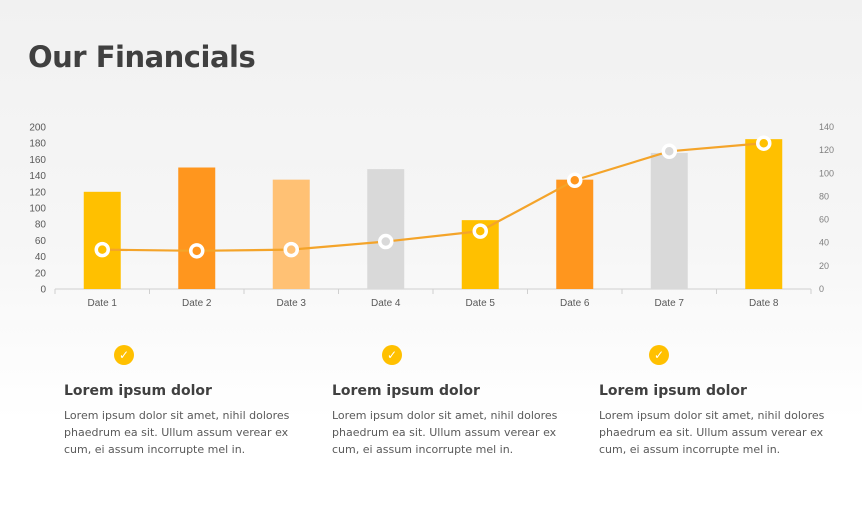 The image size is (862, 525). Describe the element at coordinates (292, 303) in the screenshot. I see `x-tick-label: Date 3` at that location.